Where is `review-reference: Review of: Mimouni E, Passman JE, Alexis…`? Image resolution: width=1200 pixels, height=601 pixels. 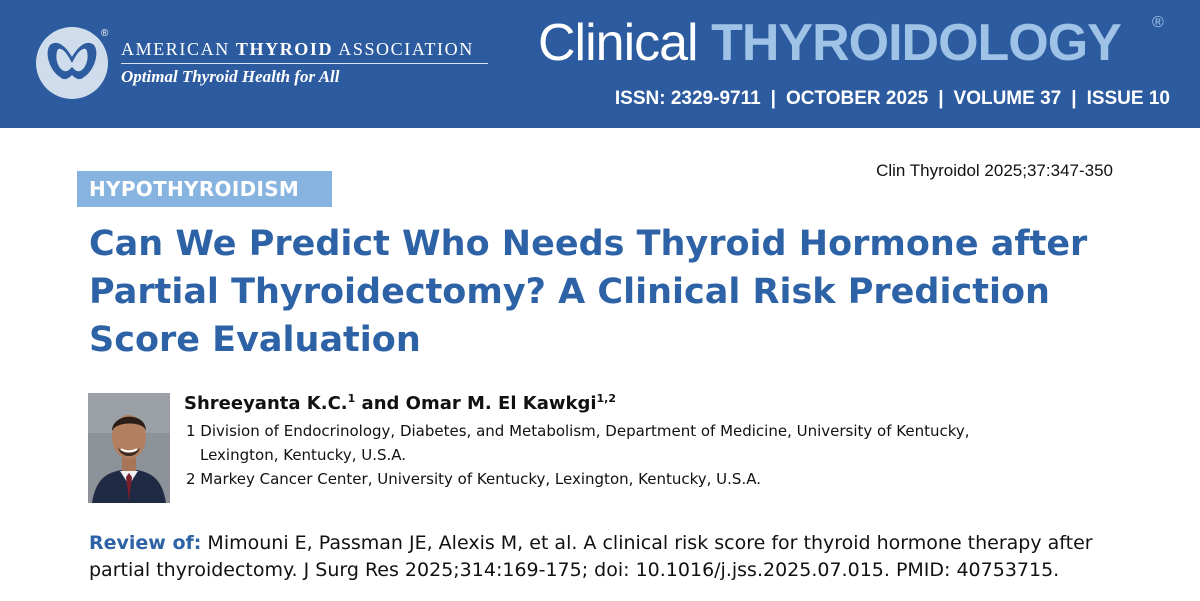
review-reference: Review of: Mimouni E, Passman JE, Alexis… is located at coordinates (614, 557).